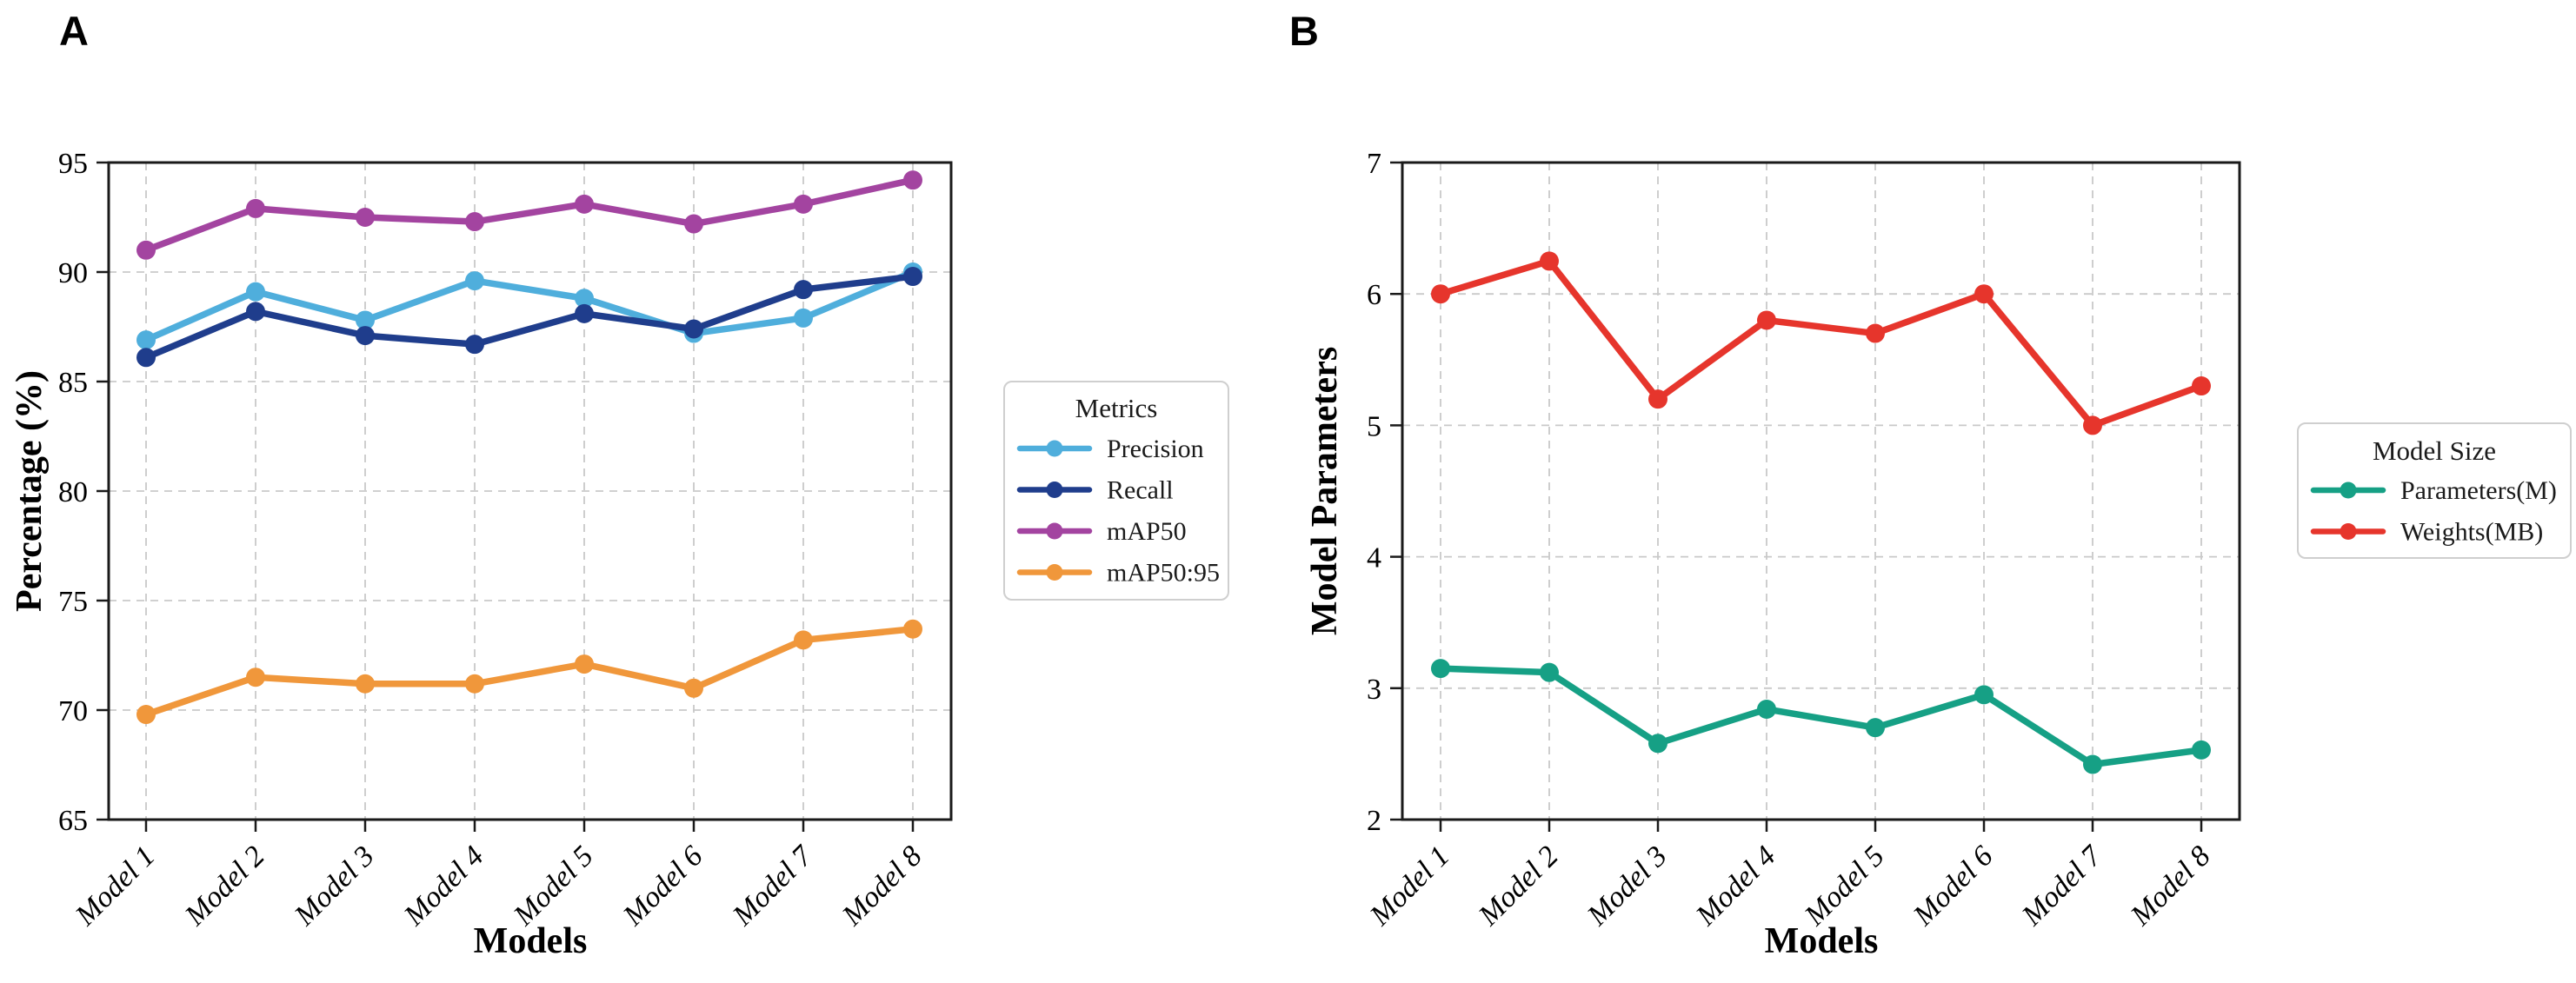 This screenshot has height=983, width=2576. Describe the element at coordinates (1822, 941) in the screenshot. I see `chart-b-x-axis-title: Models` at that location.